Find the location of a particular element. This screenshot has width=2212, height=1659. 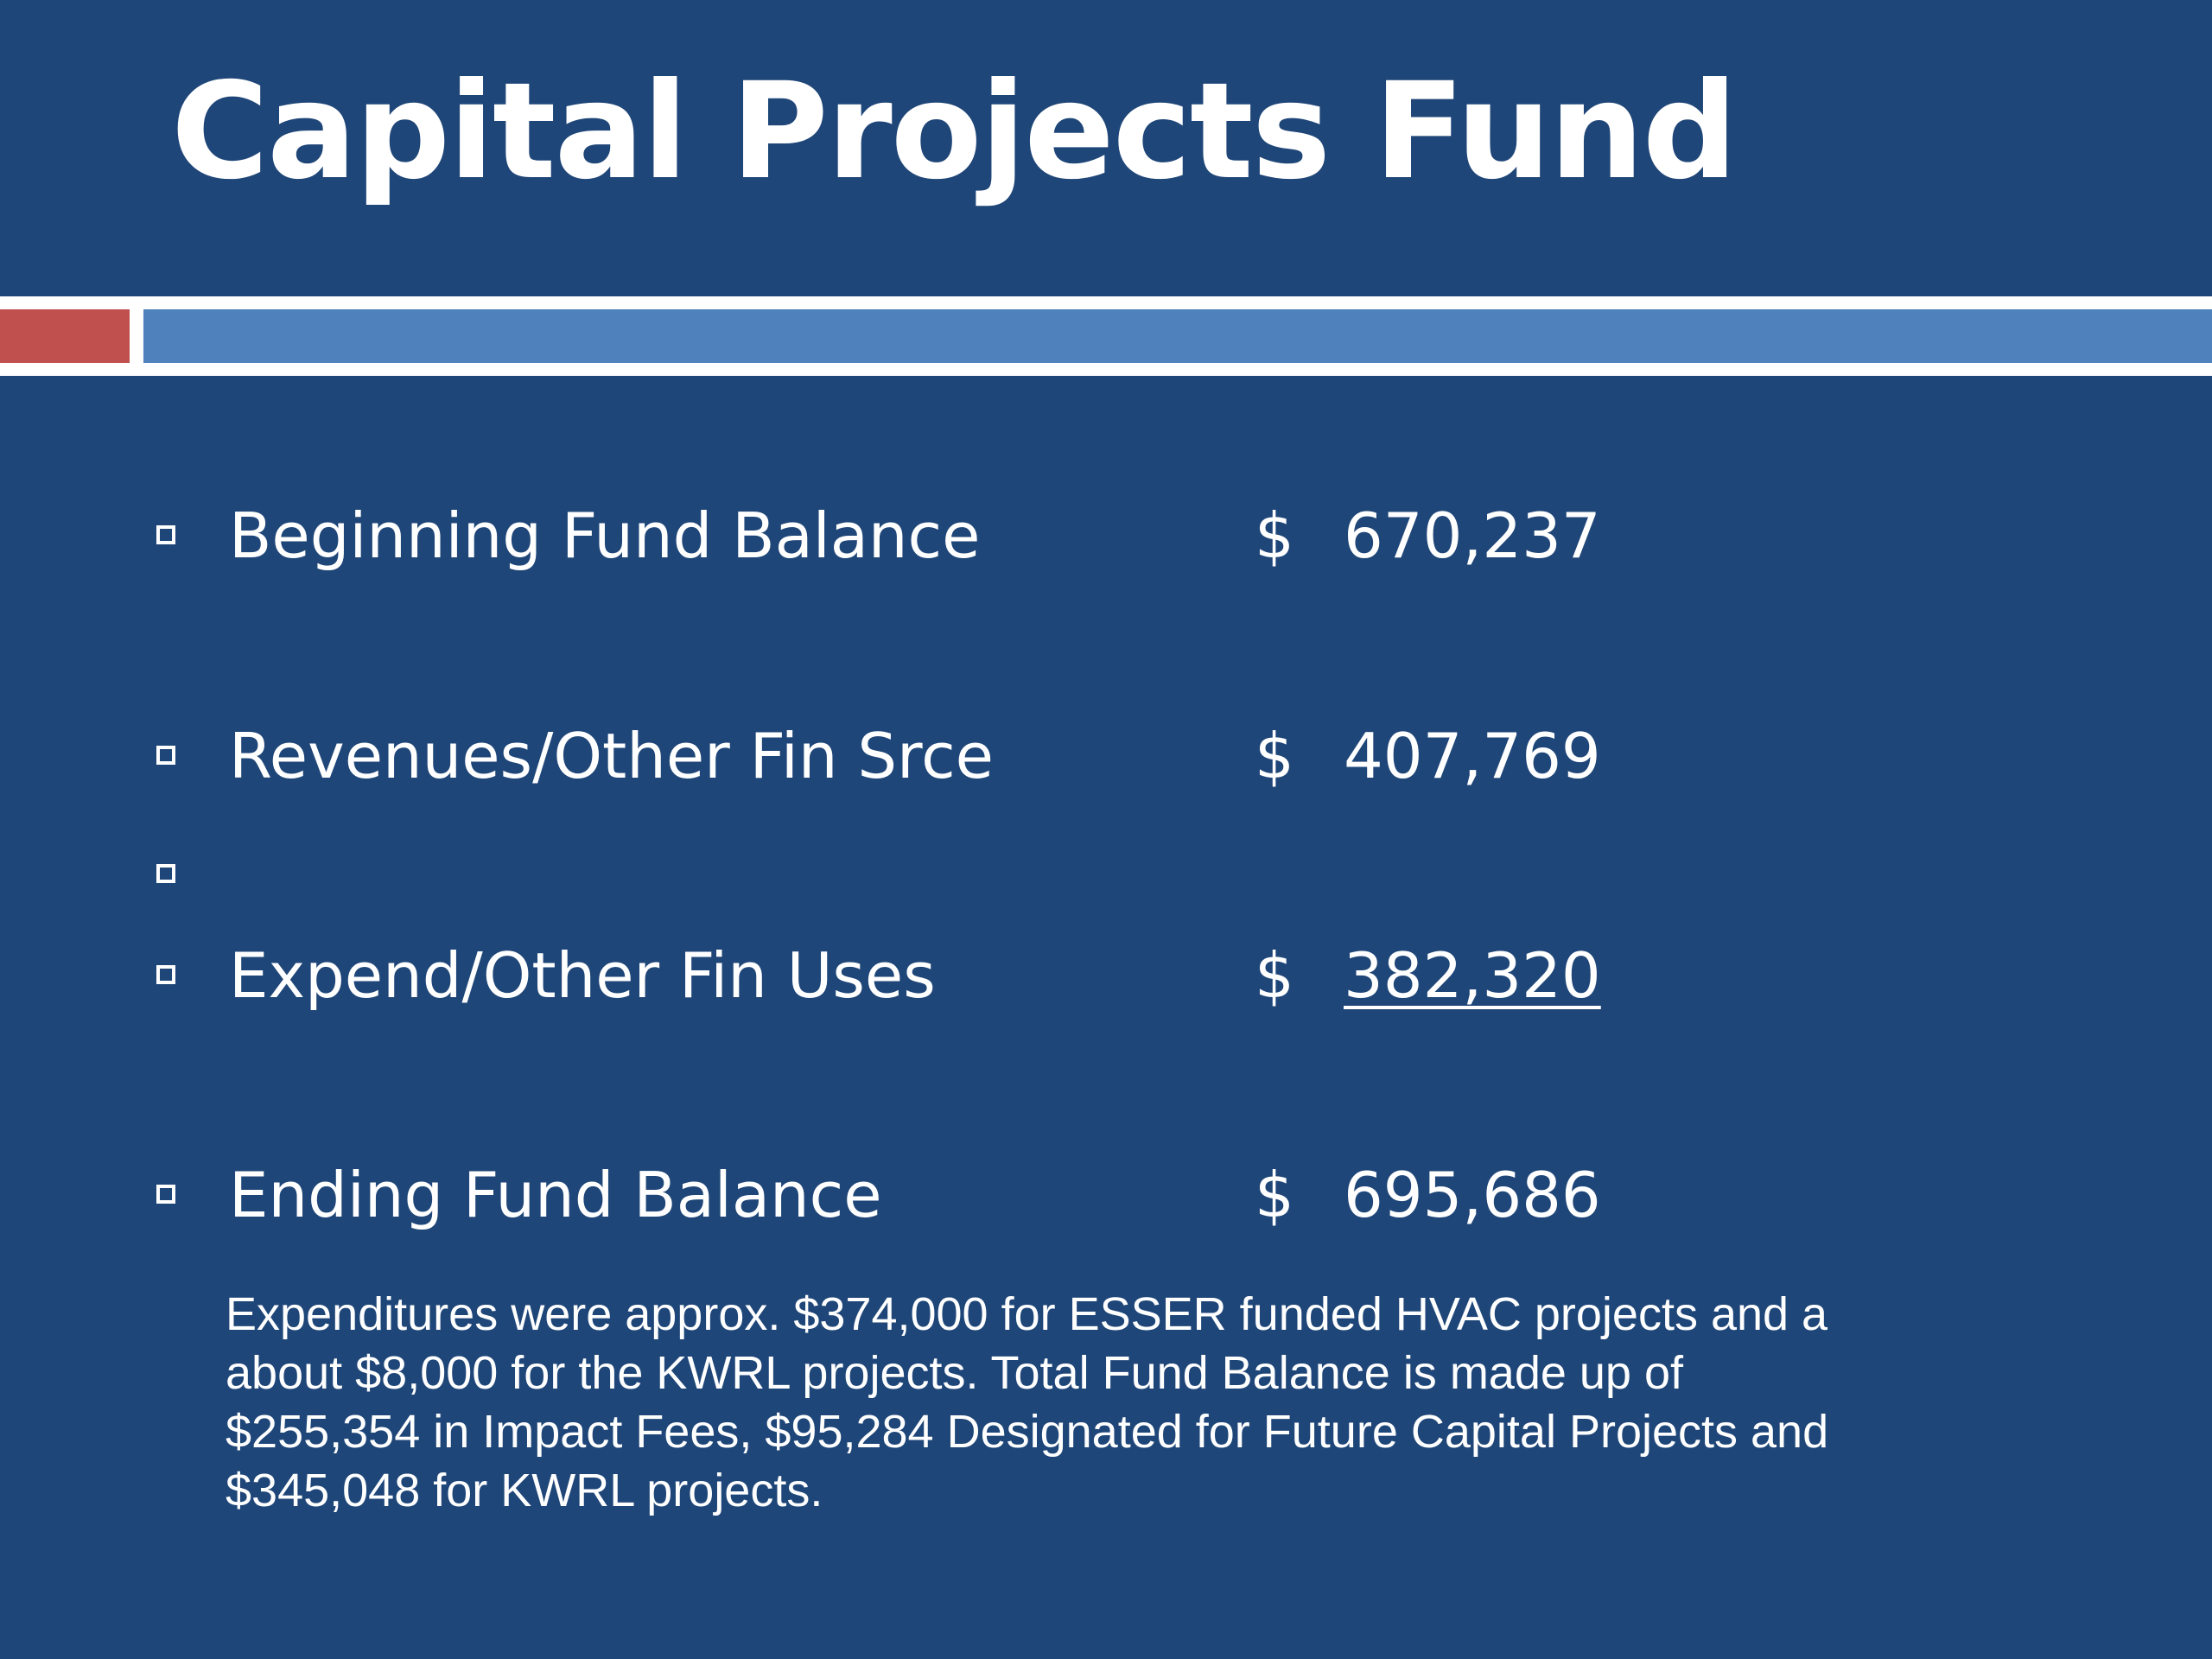

row-label: Beginning Fund Balance is located at coordinates (605, 535).